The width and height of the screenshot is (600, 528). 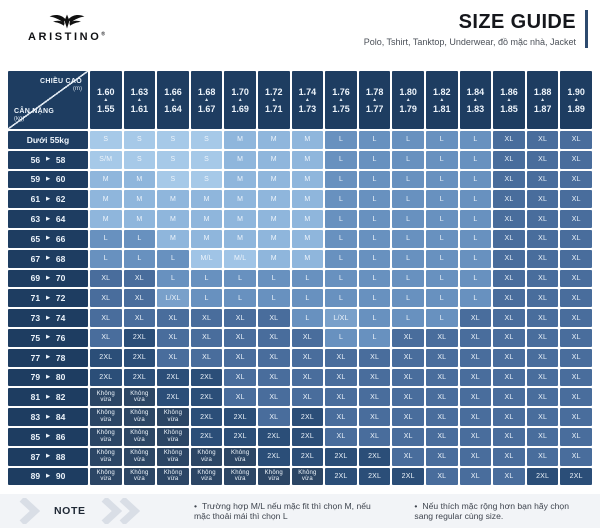 I want to click on height-column-header: 1.84 ▲ 1.83, so click(x=475, y=100).